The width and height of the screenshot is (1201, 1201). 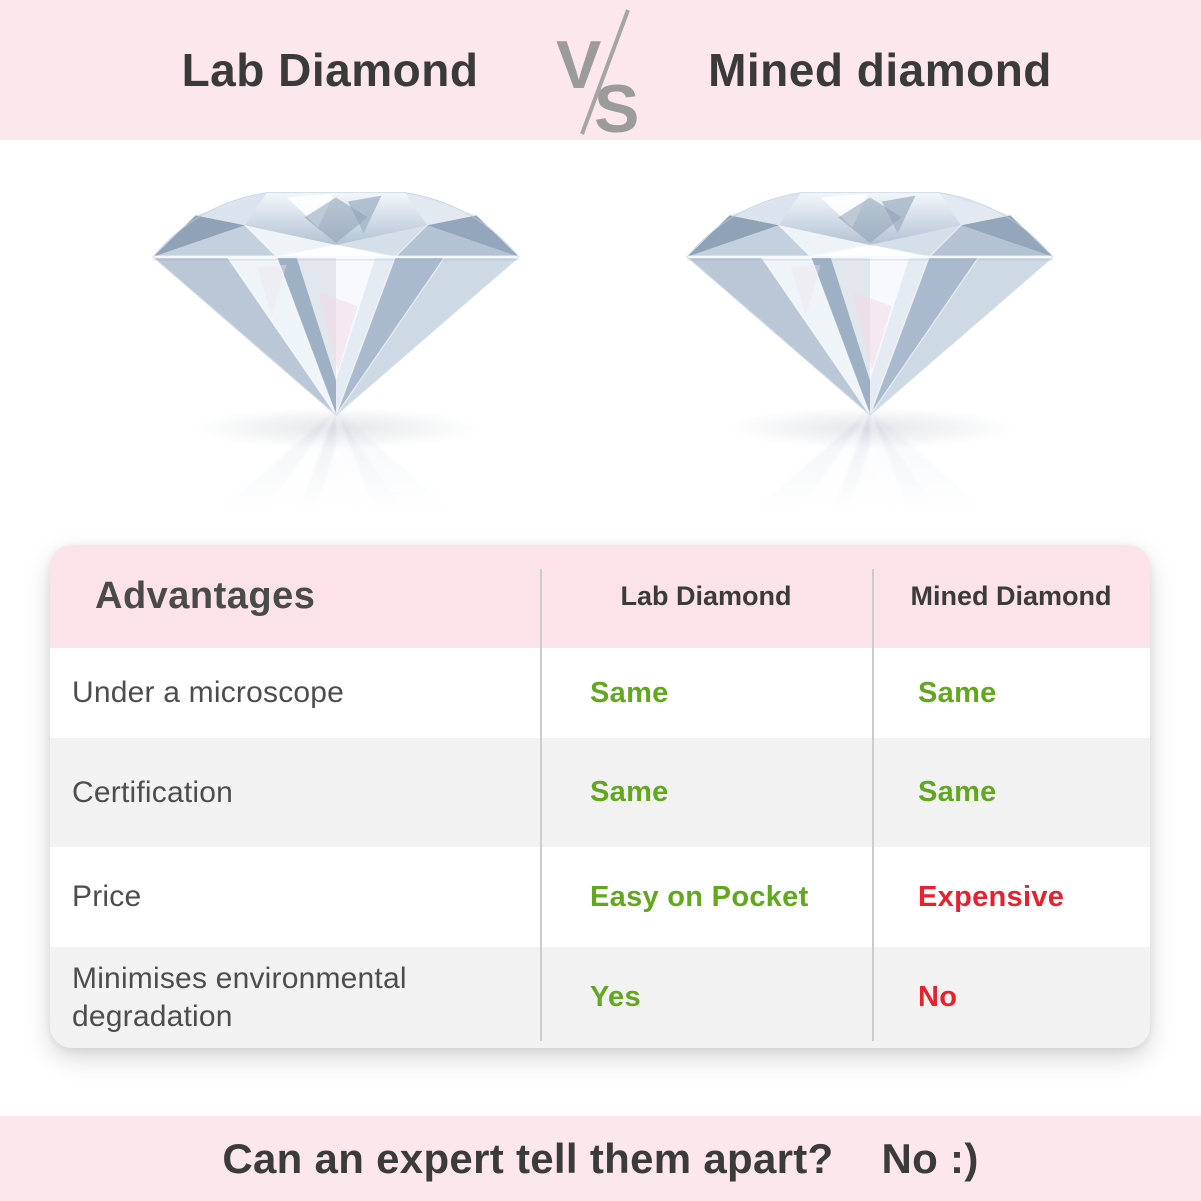 I want to click on row-value-lab: Easy on Pocket, so click(x=699, y=896).